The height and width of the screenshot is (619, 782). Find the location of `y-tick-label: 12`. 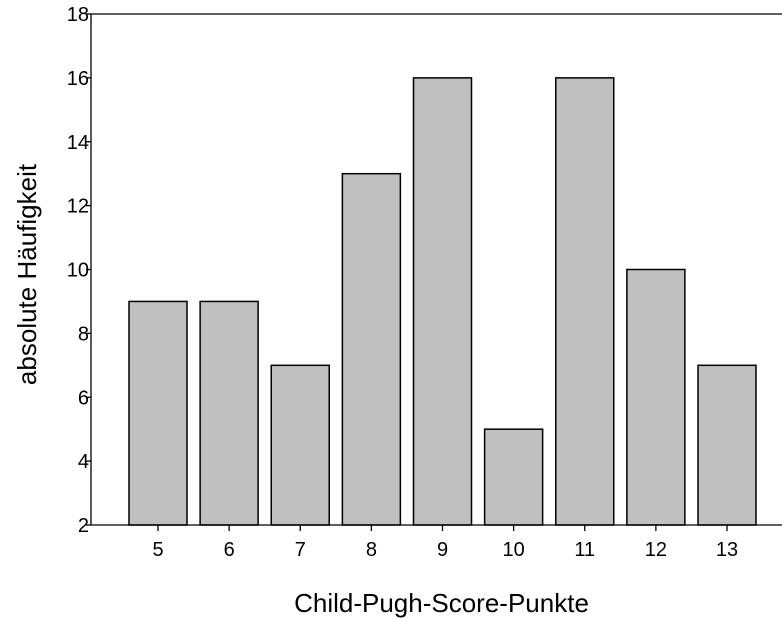

y-tick-label: 12 is located at coordinates (78, 207).